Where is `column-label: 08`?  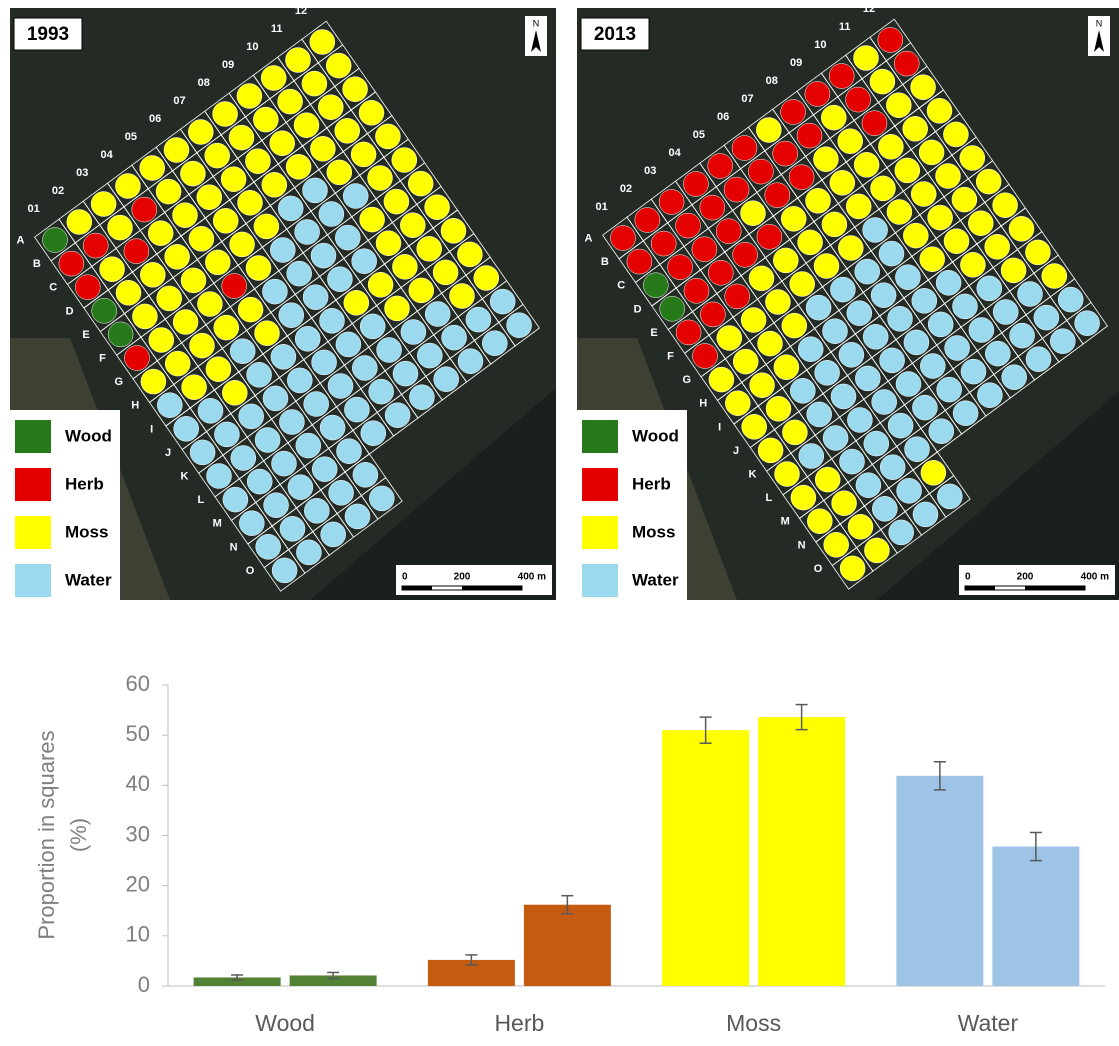 column-label: 08 is located at coordinates (772, 81).